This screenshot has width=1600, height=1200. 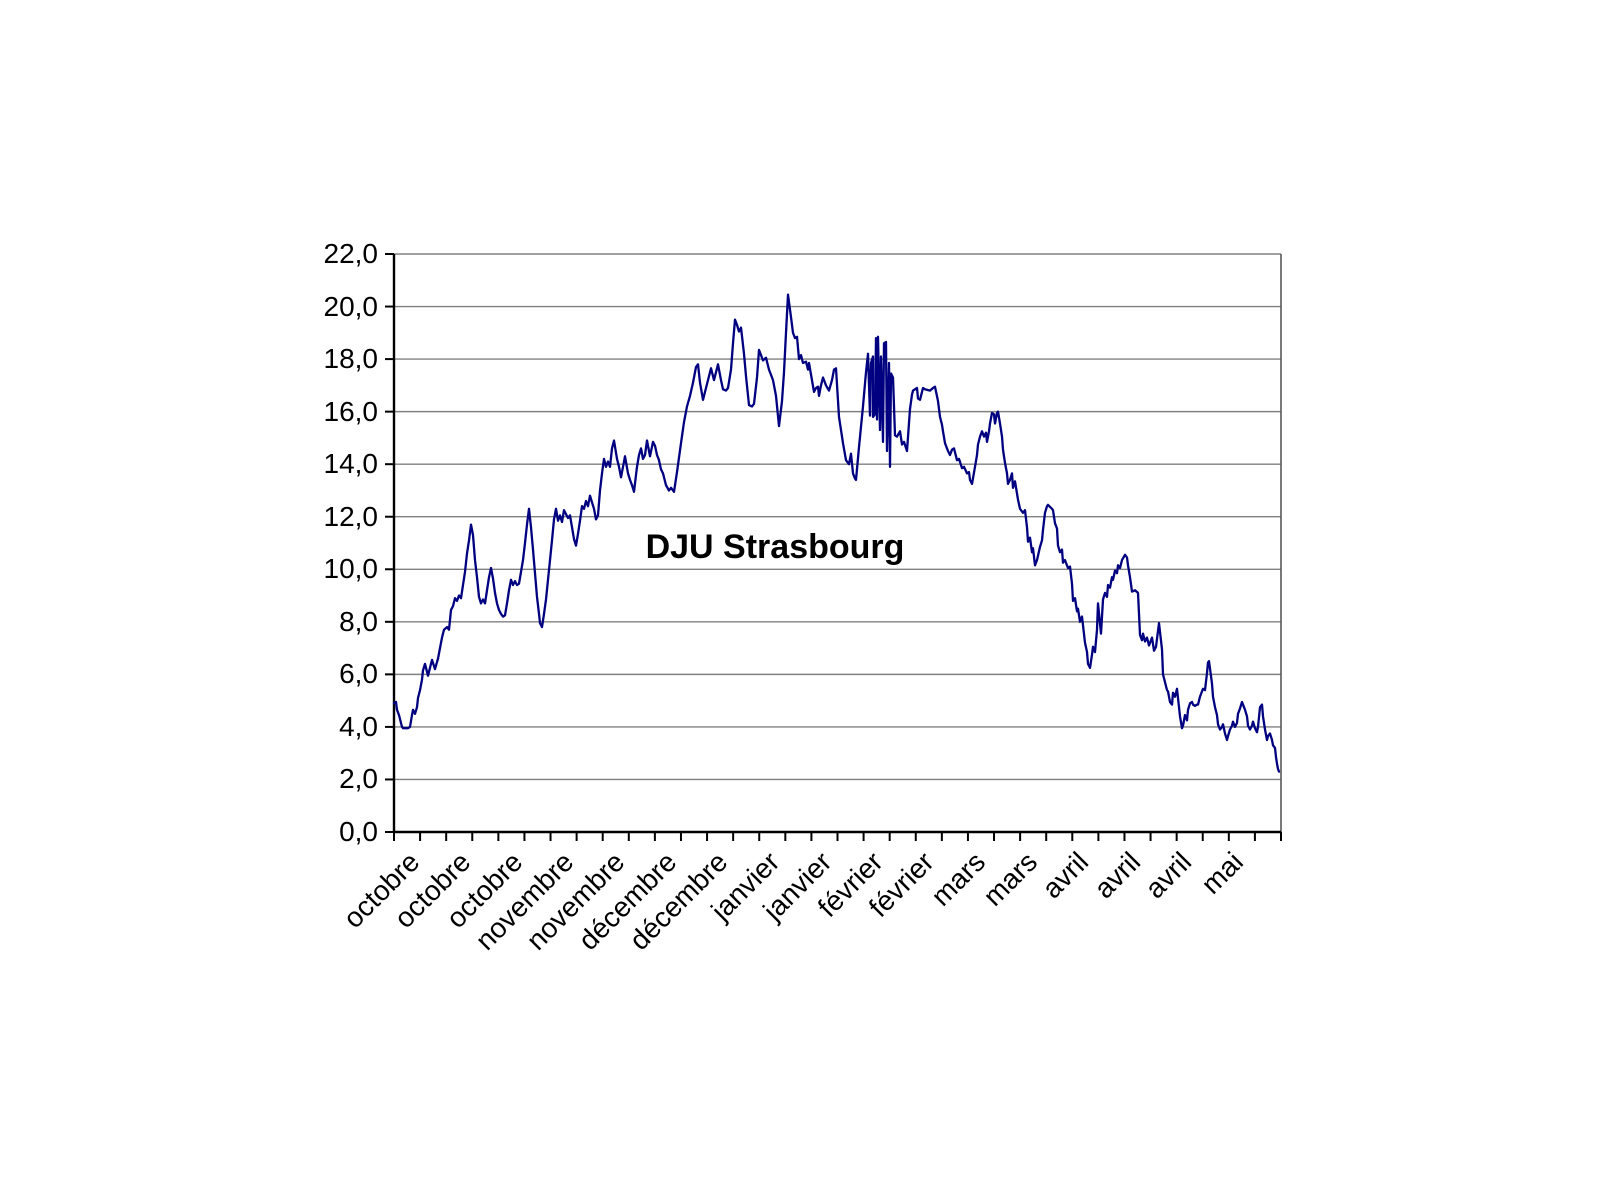 I want to click on y-axis-label-8,0: 8,0, so click(x=358, y=621).